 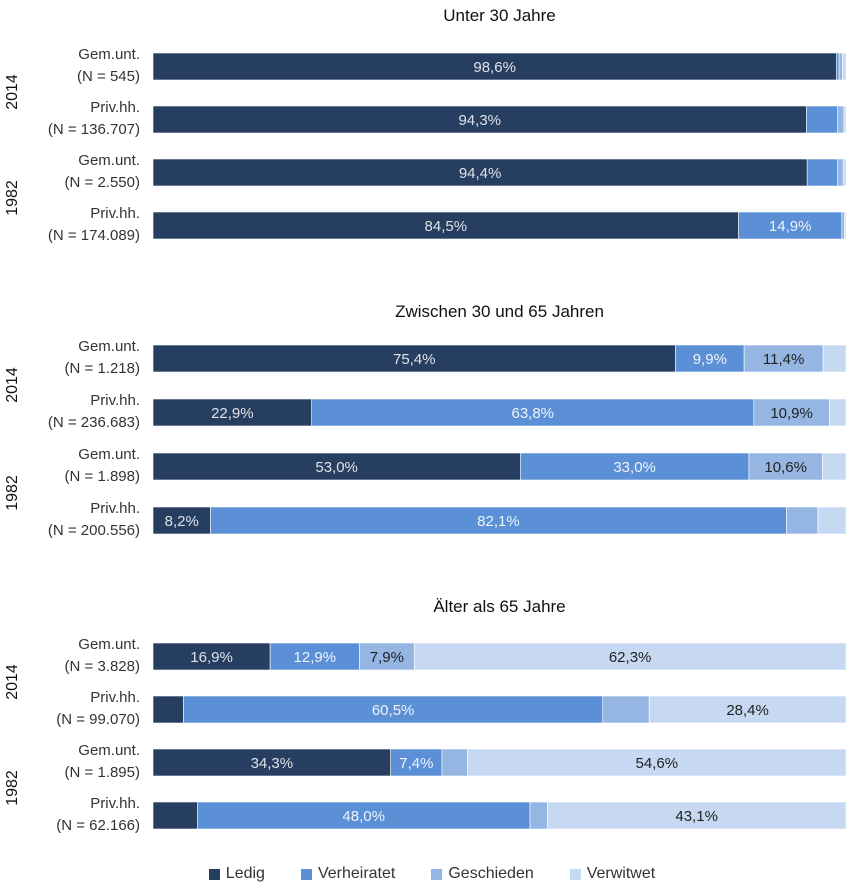 I want to click on bar-value-label: 12,9%, so click(x=315, y=657).